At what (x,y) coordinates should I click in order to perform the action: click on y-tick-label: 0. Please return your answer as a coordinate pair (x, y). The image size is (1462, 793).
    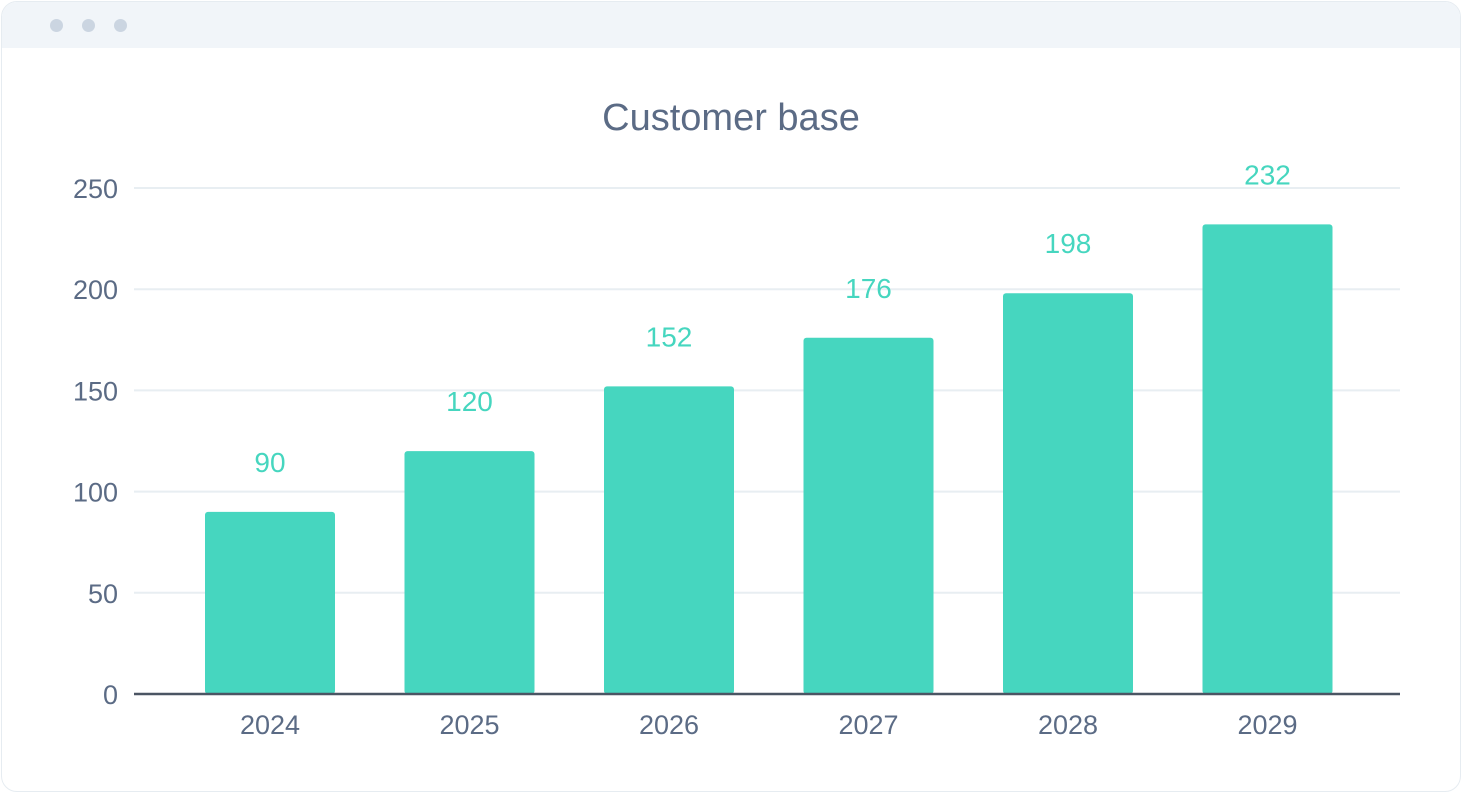
    Looking at the image, I should click on (110, 695).